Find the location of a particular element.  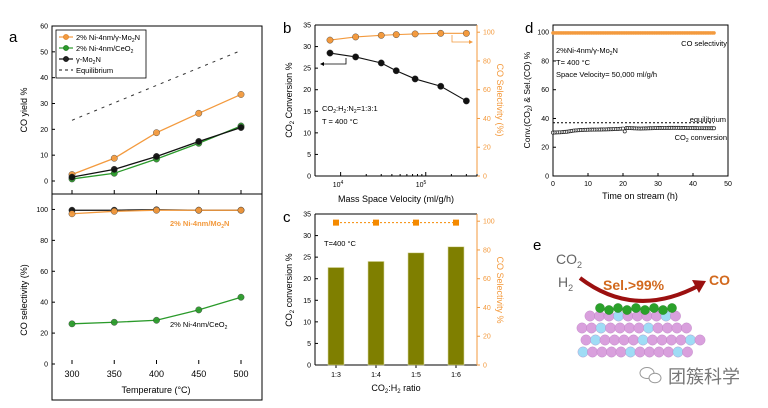

xtick-label: 350 is located at coordinates (114, 374).